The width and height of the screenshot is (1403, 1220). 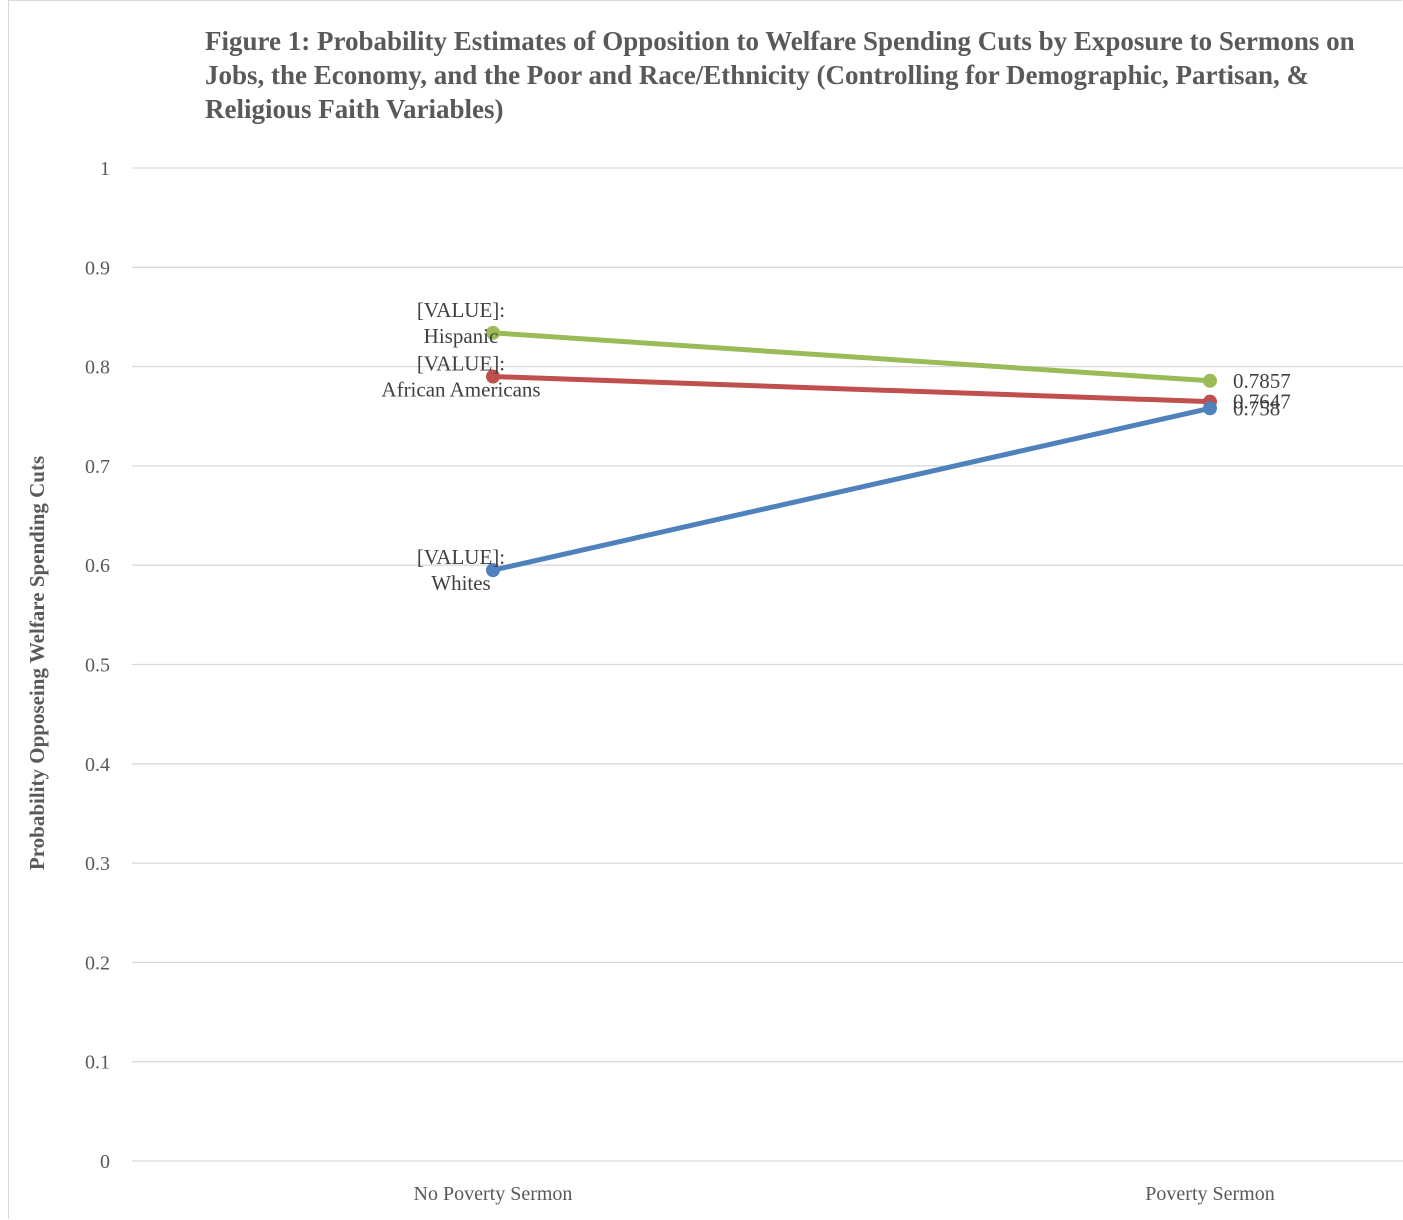 What do you see at coordinates (97, 1063) in the screenshot?
I see `y-tick-label: 0.1` at bounding box center [97, 1063].